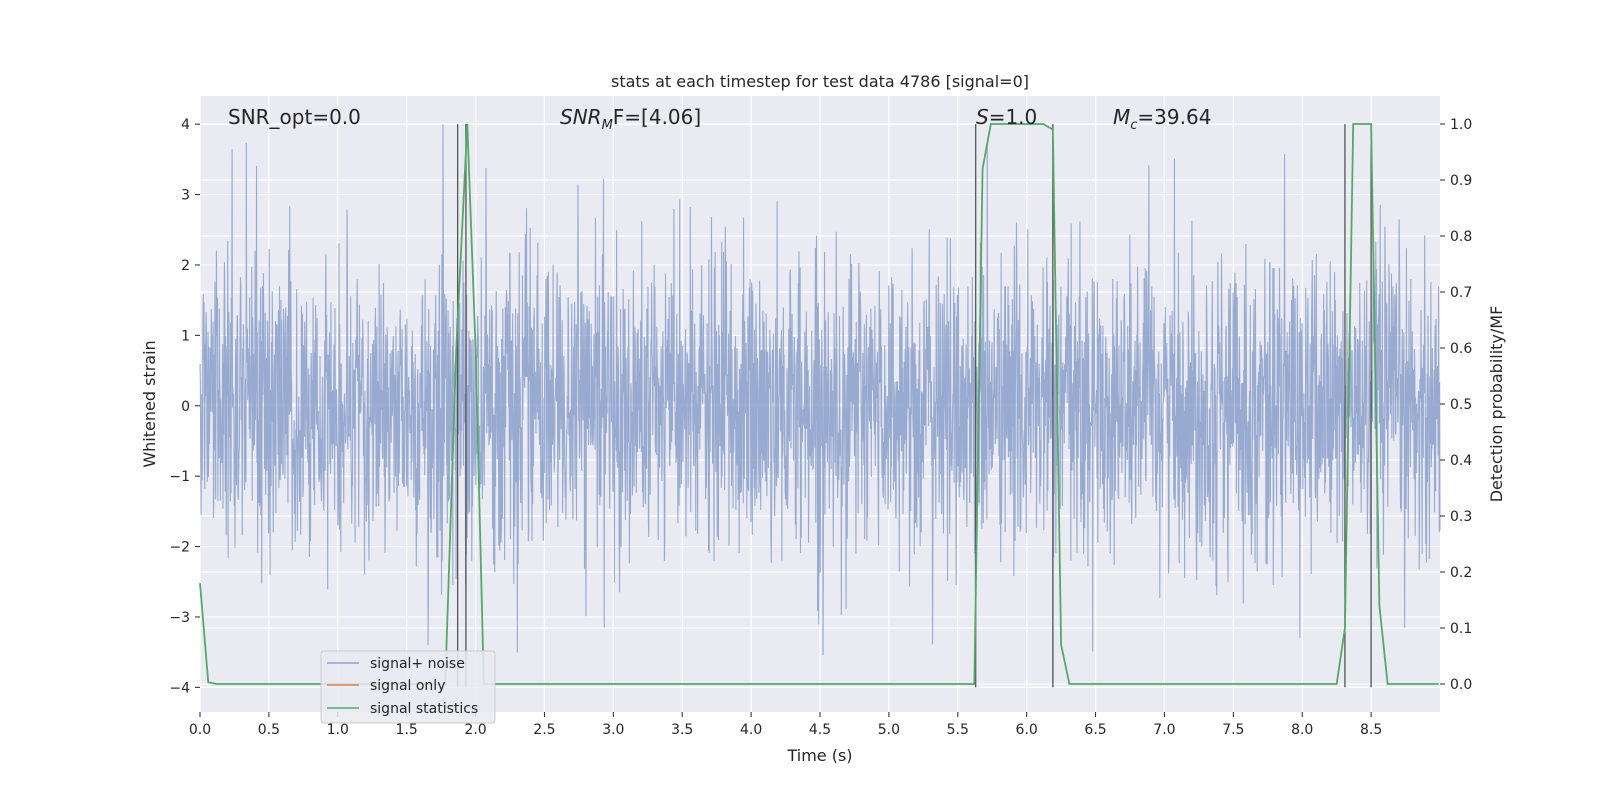  What do you see at coordinates (149, 403) in the screenshot?
I see `y-left-axis-label: Whitened strain` at bounding box center [149, 403].